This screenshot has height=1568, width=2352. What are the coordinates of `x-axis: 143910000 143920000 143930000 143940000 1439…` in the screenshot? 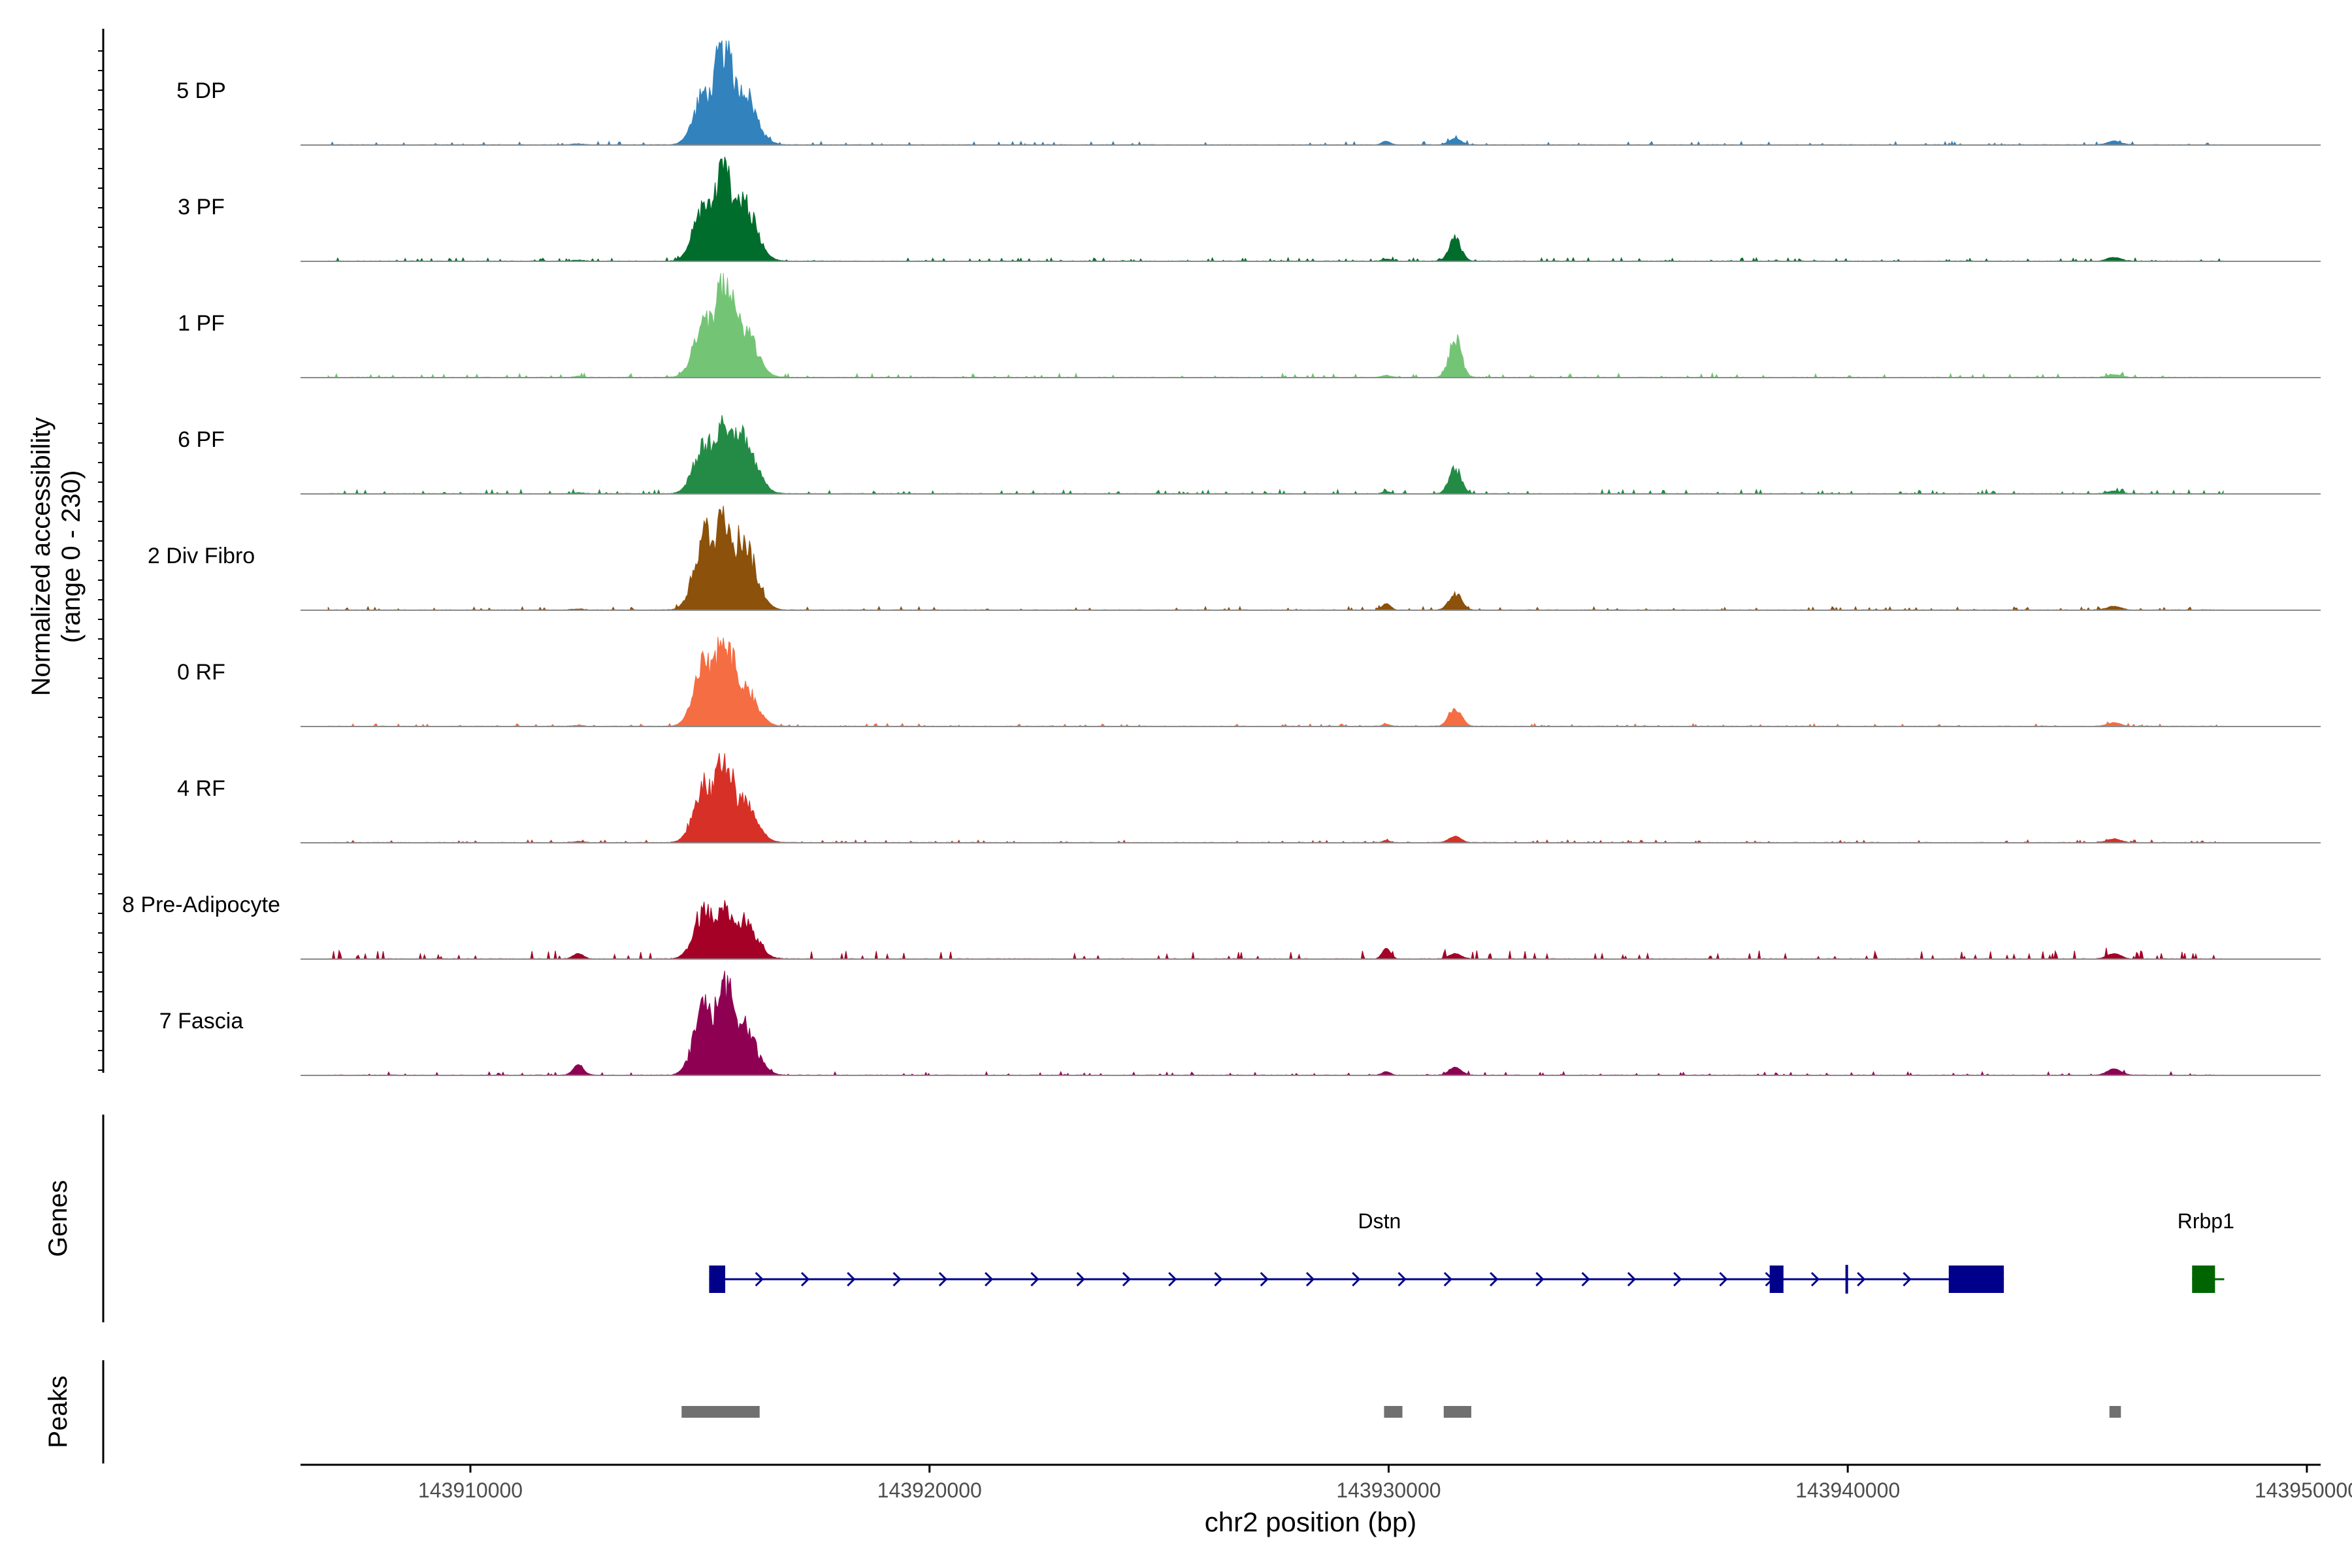 It's located at (1326, 1482).